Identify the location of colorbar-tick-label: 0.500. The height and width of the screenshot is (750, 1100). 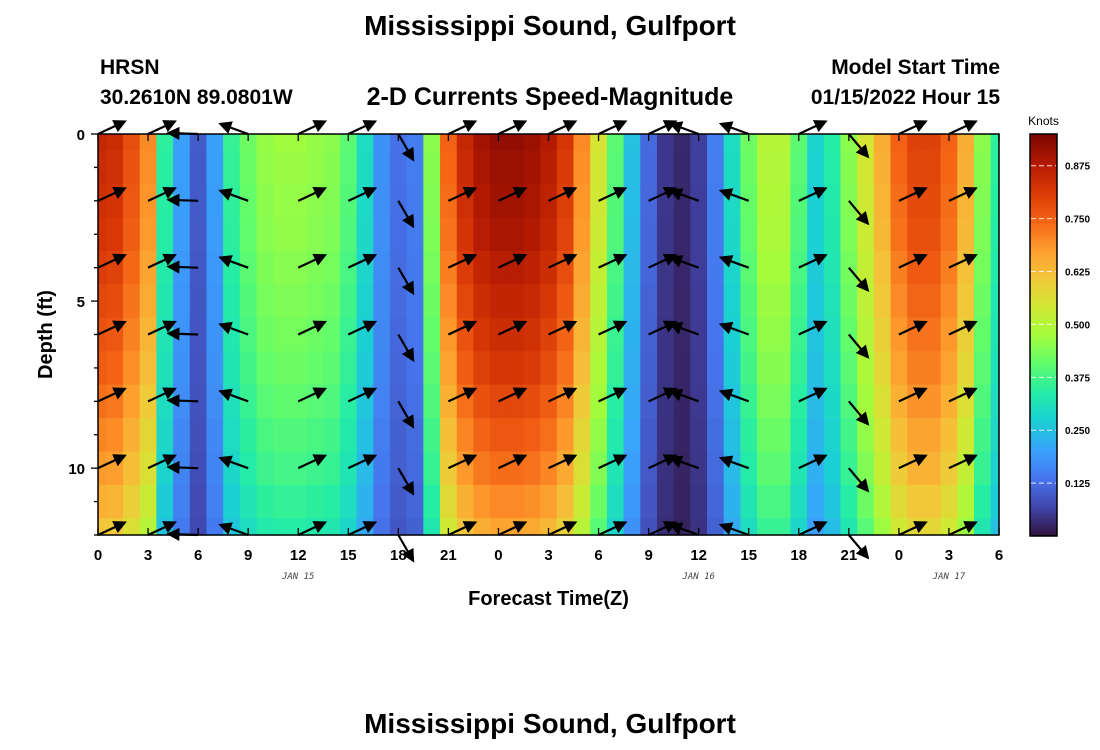
(1077, 325).